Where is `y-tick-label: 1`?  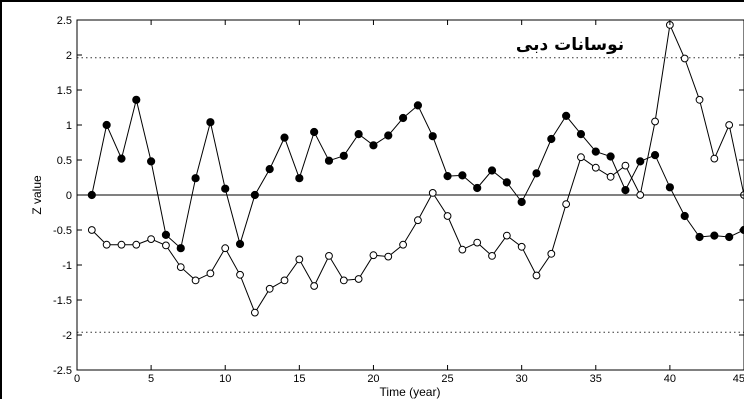 y-tick-label: 1 is located at coordinates (69, 126).